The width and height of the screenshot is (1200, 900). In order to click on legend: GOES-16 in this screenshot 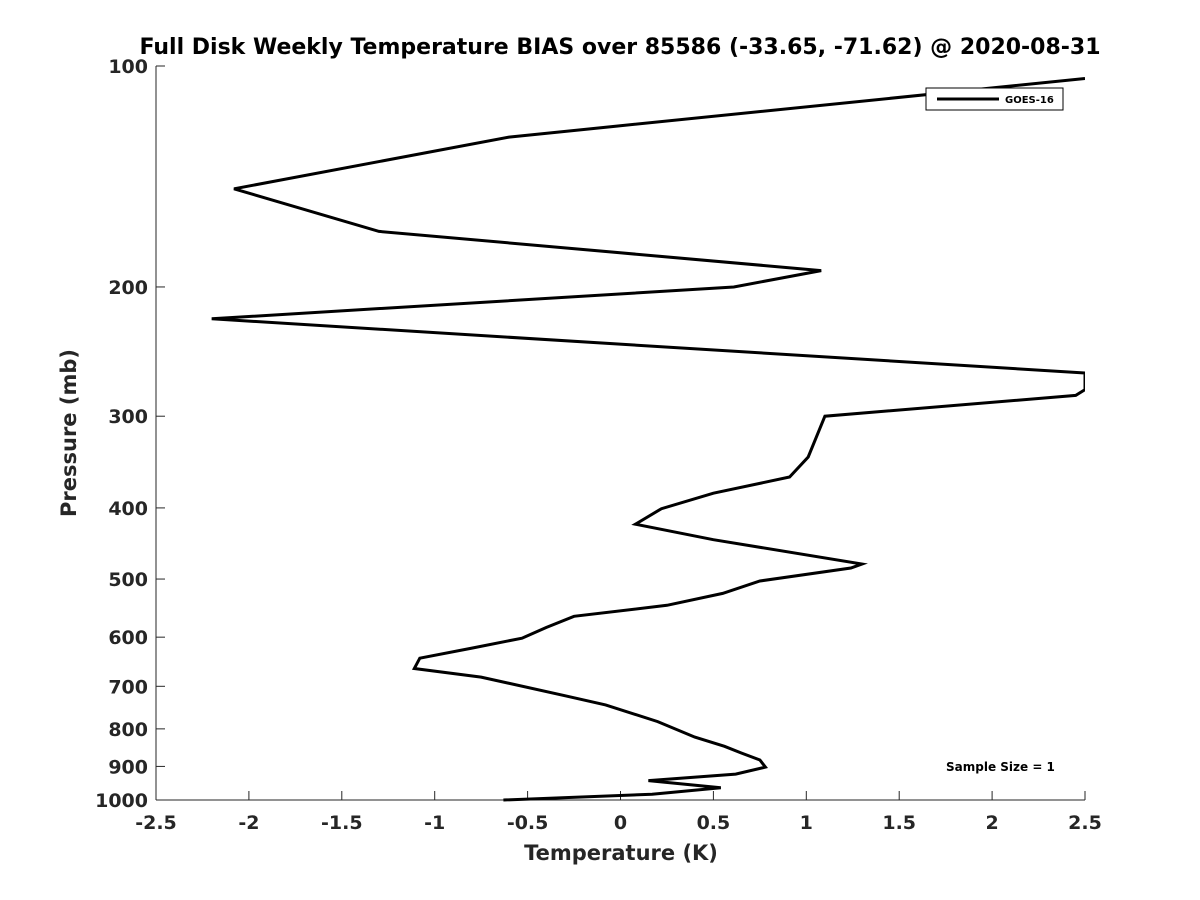, I will do `click(994, 99)`.